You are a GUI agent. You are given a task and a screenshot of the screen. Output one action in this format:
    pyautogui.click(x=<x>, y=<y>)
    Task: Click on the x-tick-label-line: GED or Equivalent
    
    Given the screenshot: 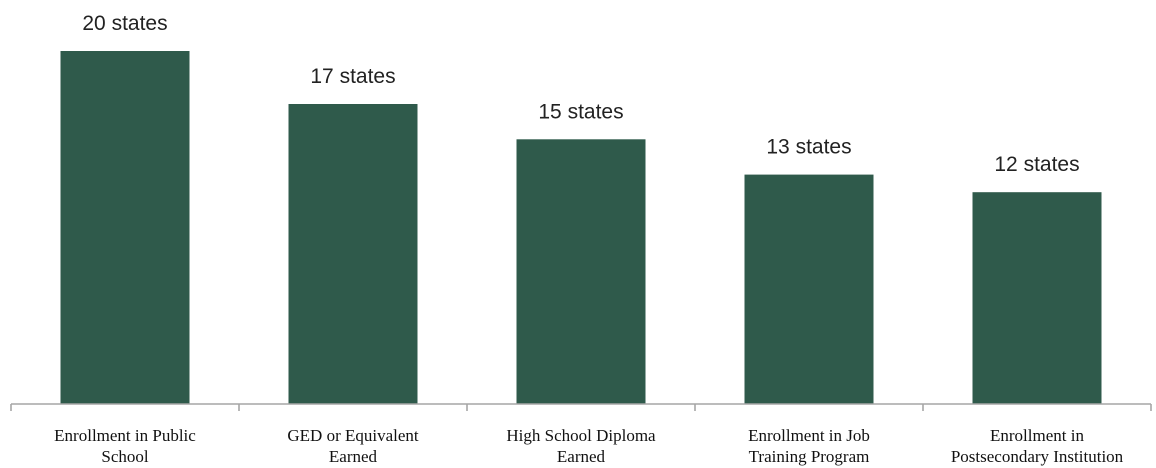 What is the action you would take?
    pyautogui.click(x=353, y=435)
    